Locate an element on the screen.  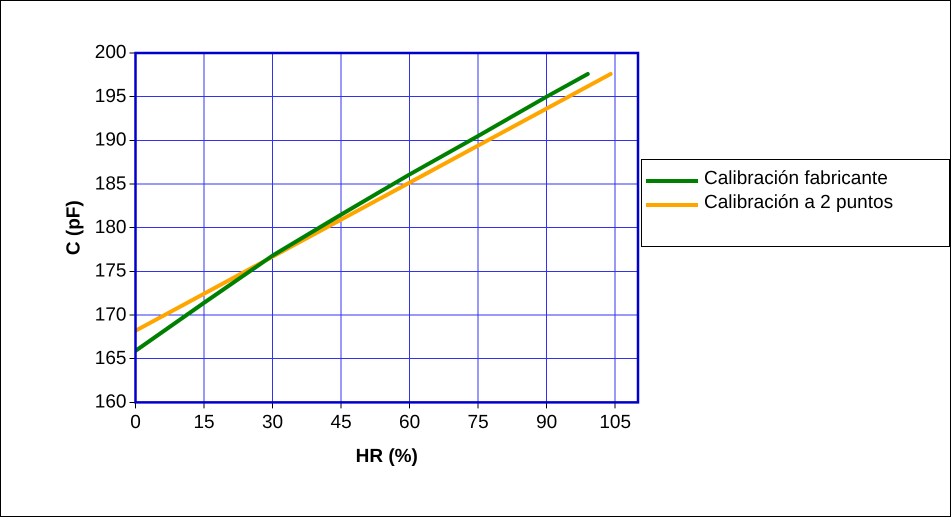
y-tick-label: 190 is located at coordinates (110, 140).